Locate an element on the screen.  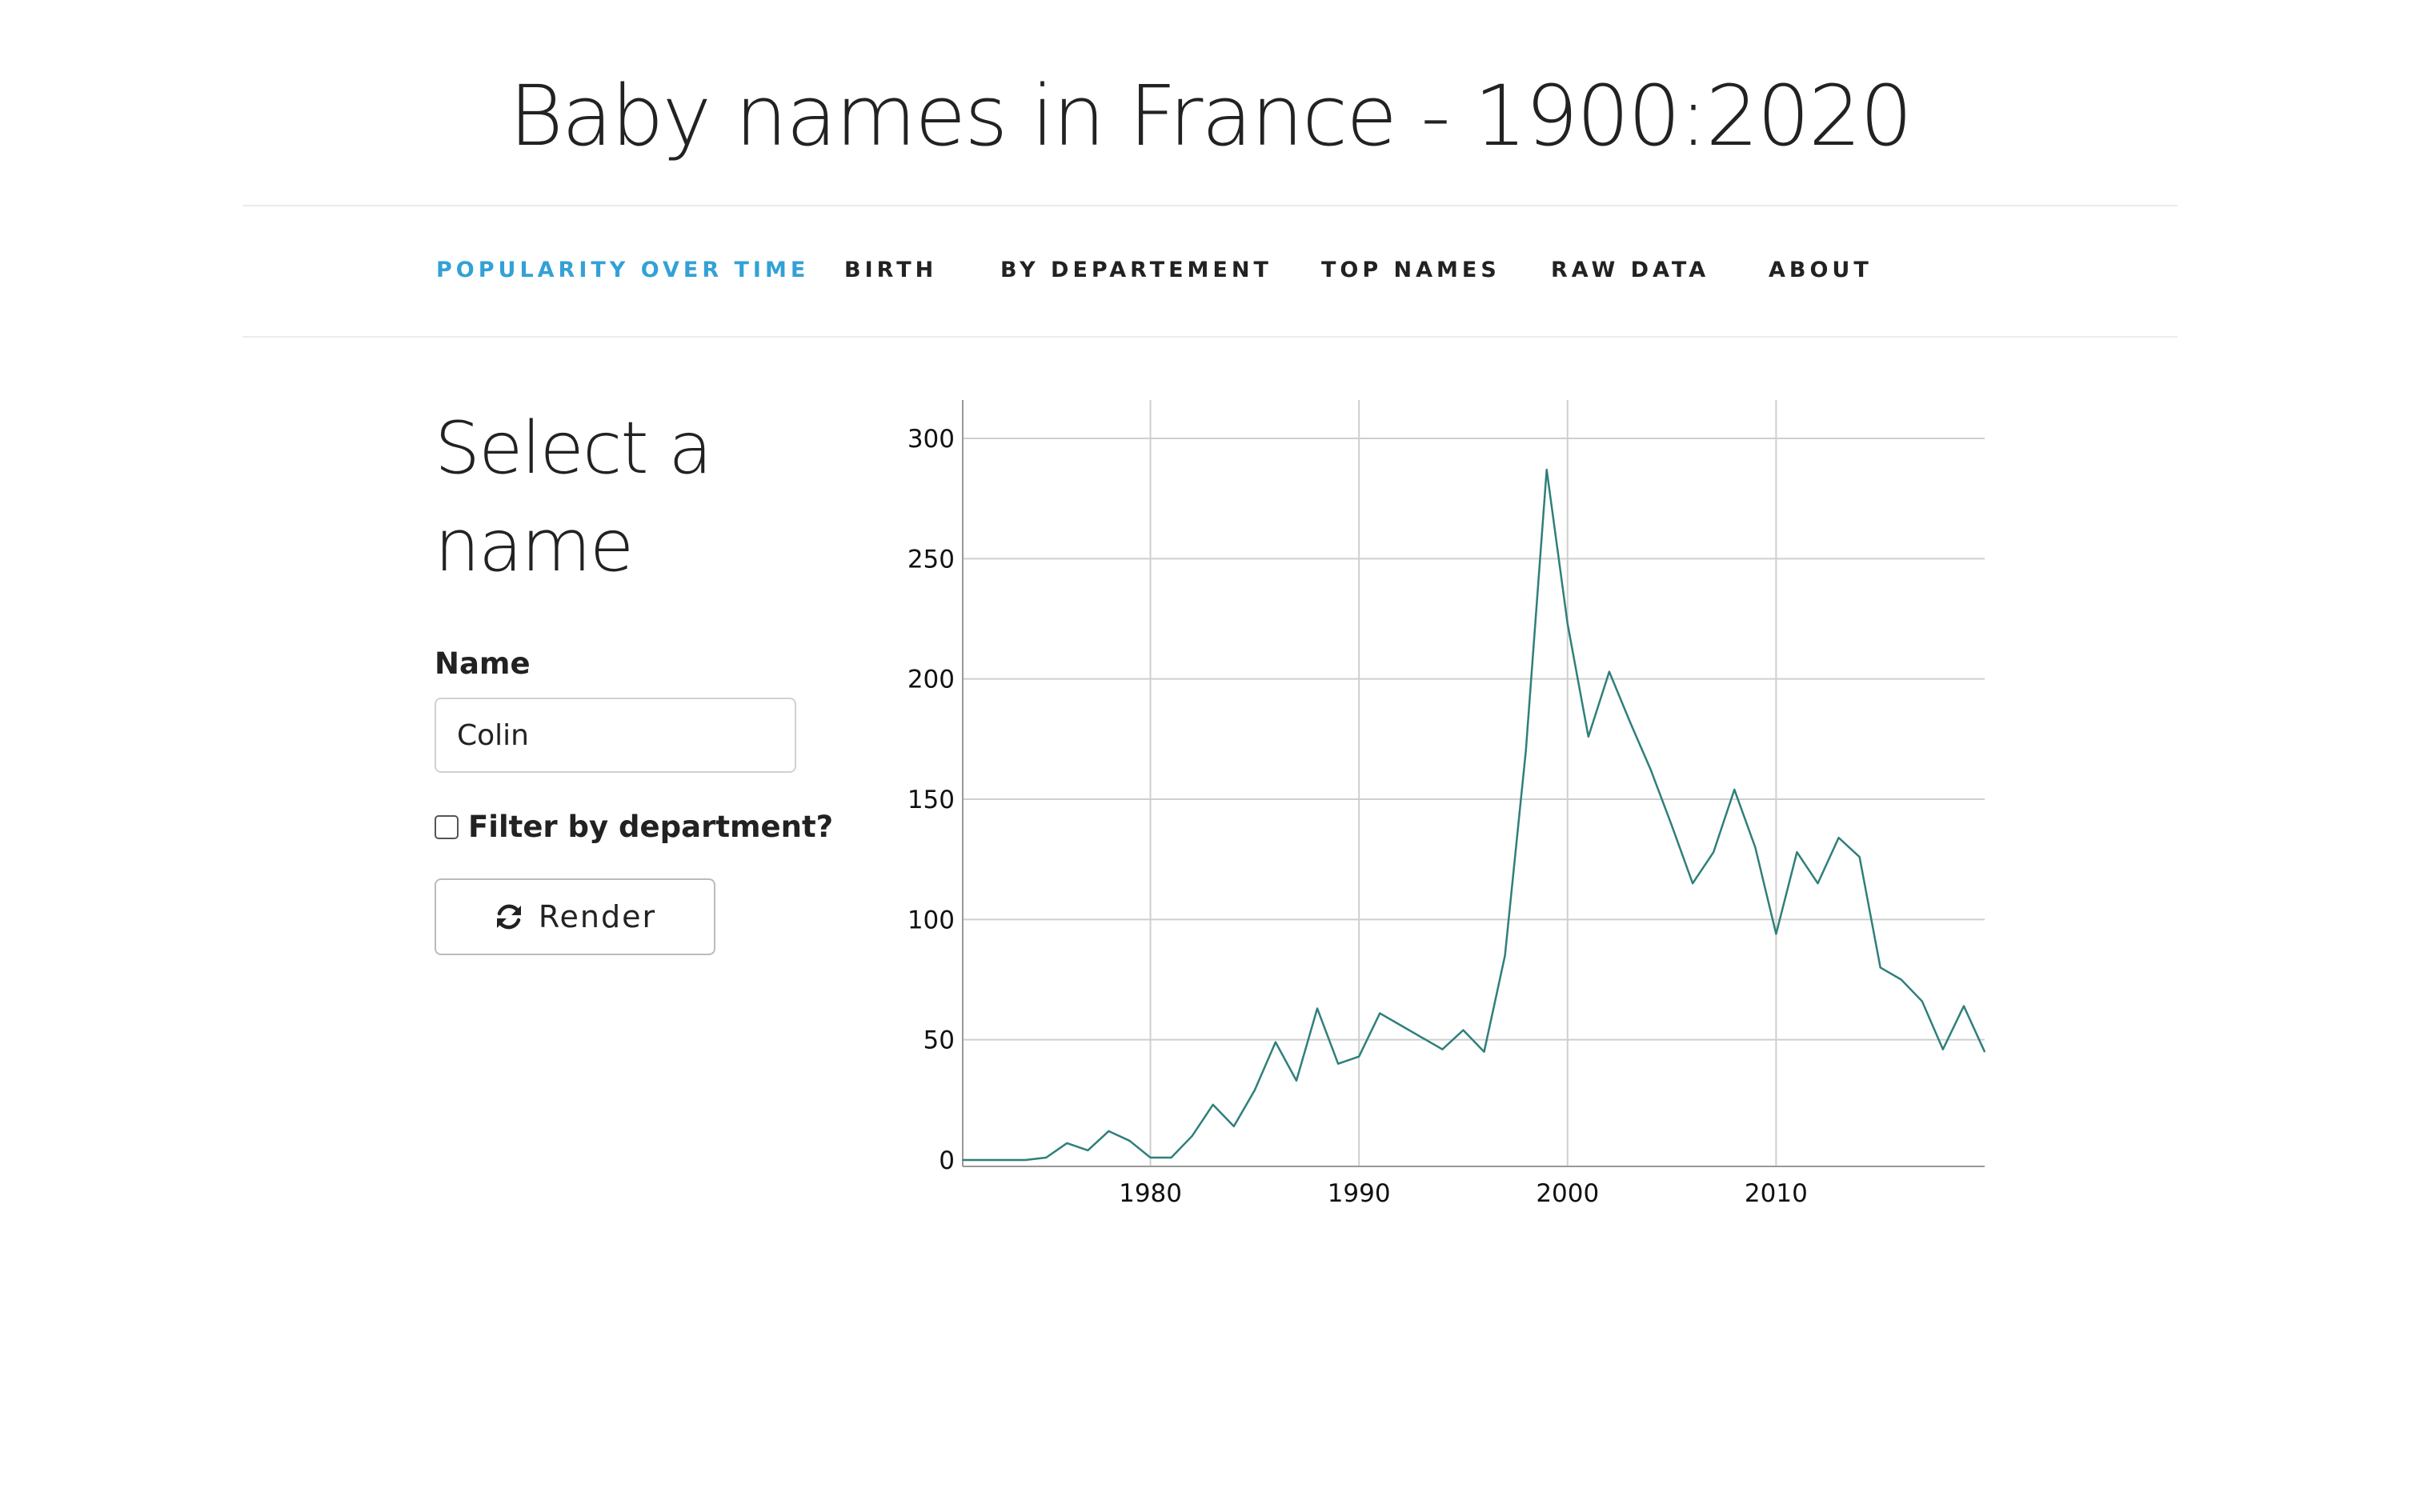
x-tick-label: 2000 is located at coordinates (1567, 1193).